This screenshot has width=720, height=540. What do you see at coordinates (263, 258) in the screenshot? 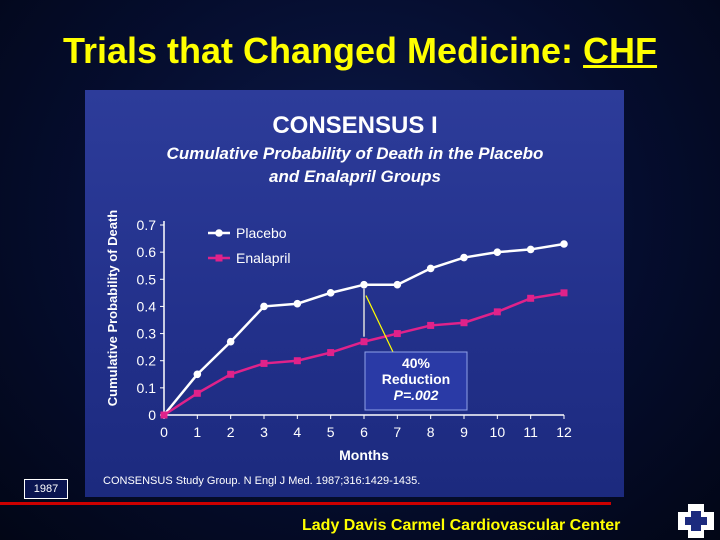
I see `legend-label: Enalapril` at bounding box center [263, 258].